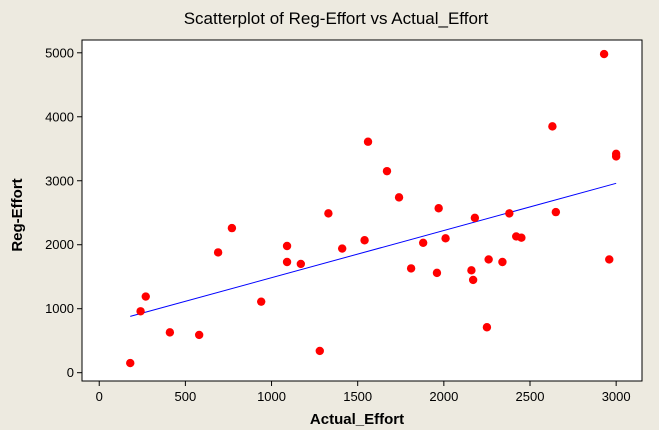  I want to click on x-tick-label: 0, so click(99, 396).